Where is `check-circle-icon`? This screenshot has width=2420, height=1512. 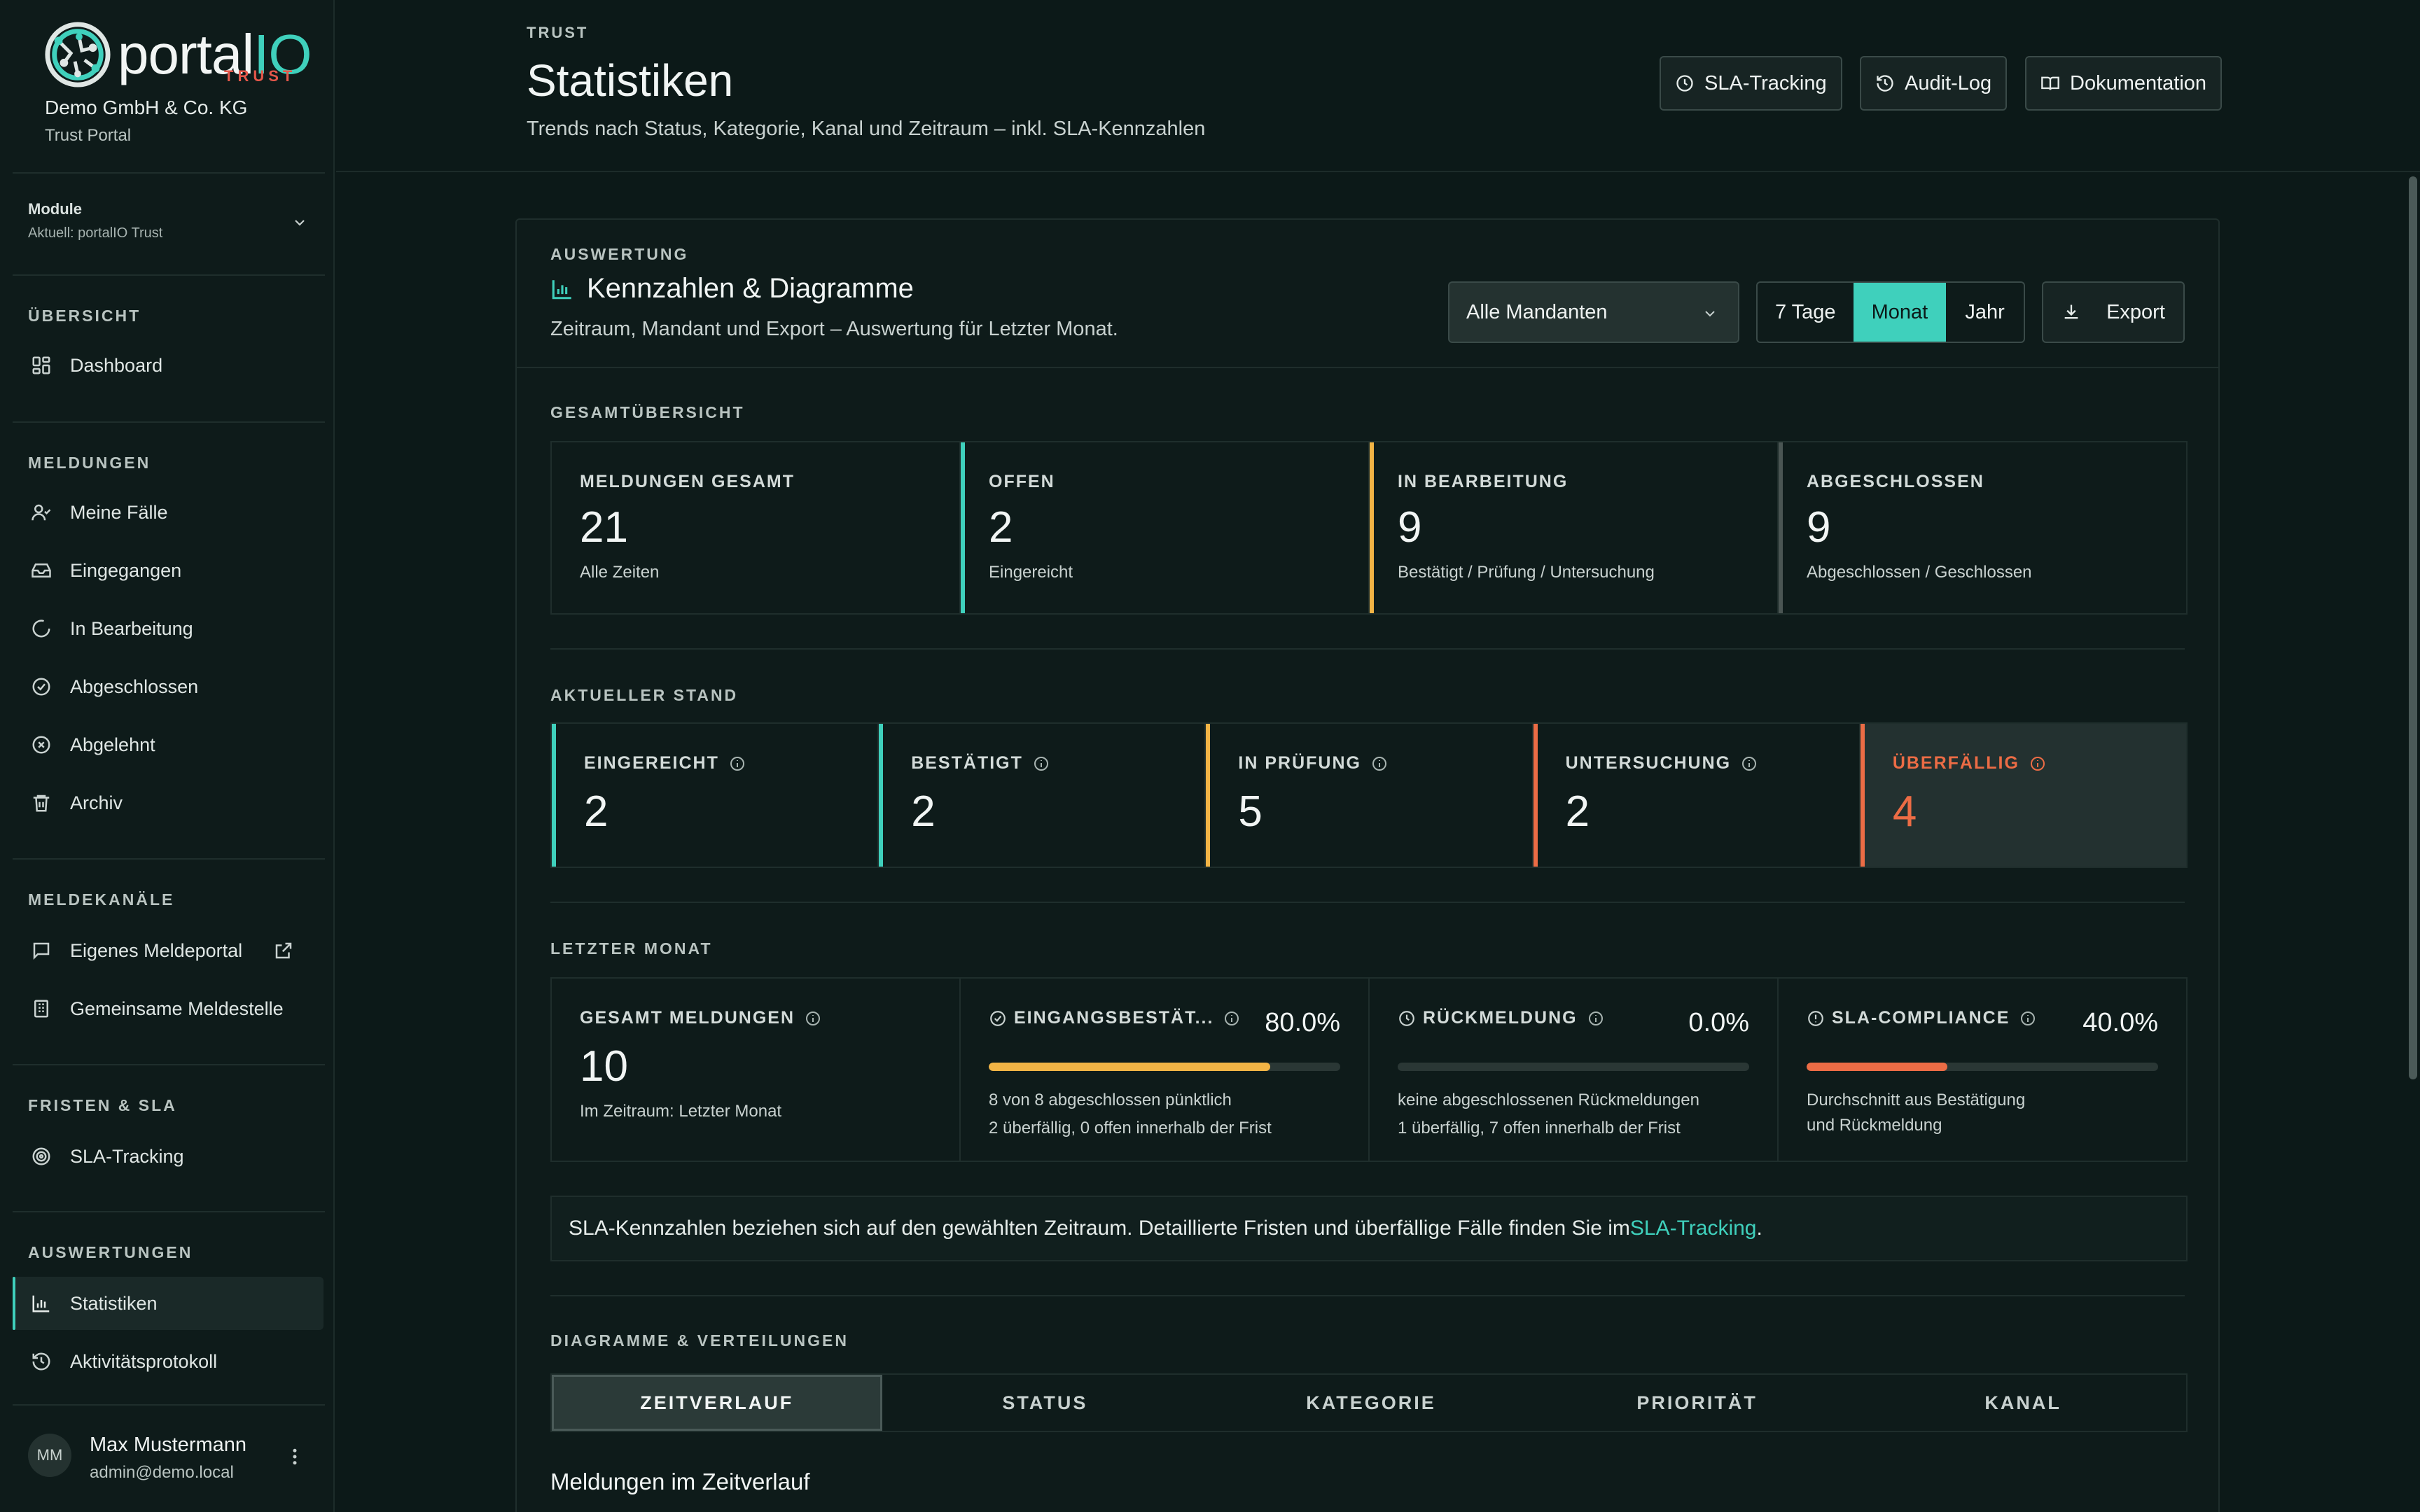 check-circle-icon is located at coordinates (998, 1018).